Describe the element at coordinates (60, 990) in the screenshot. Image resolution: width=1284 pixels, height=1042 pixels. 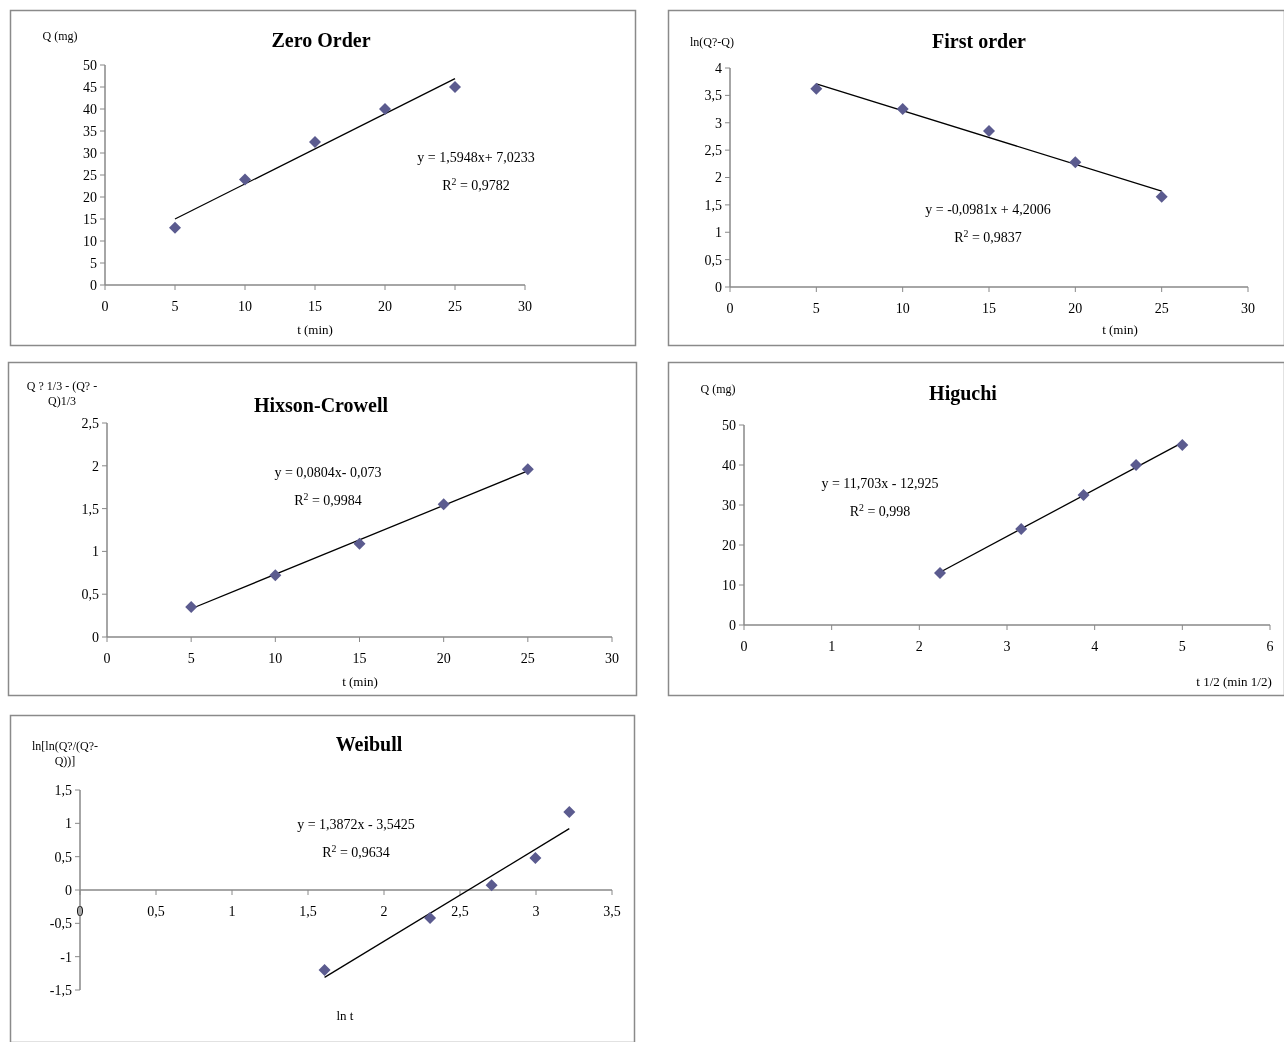
I see `y-tick-label: -1,5` at that location.